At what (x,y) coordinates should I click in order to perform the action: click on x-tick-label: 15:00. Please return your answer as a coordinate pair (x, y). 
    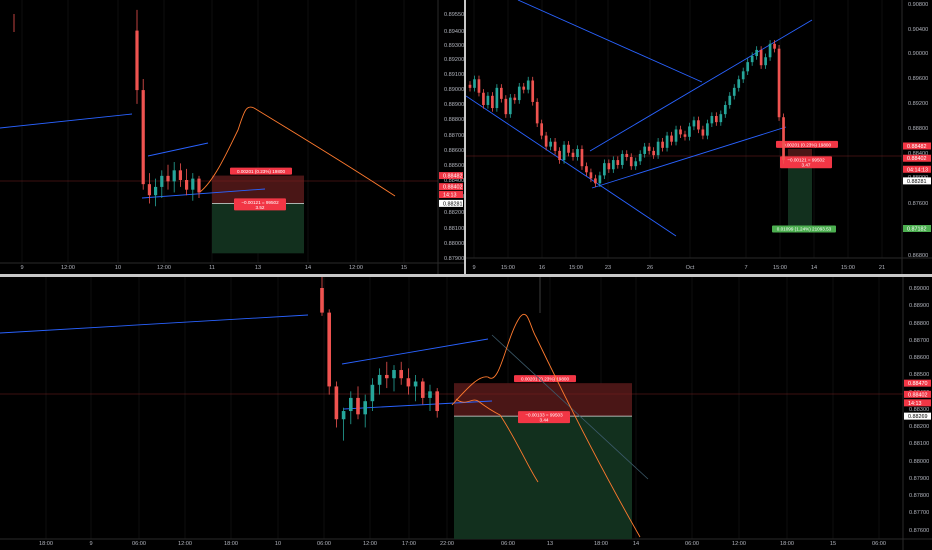
    Looking at the image, I should click on (576, 268).